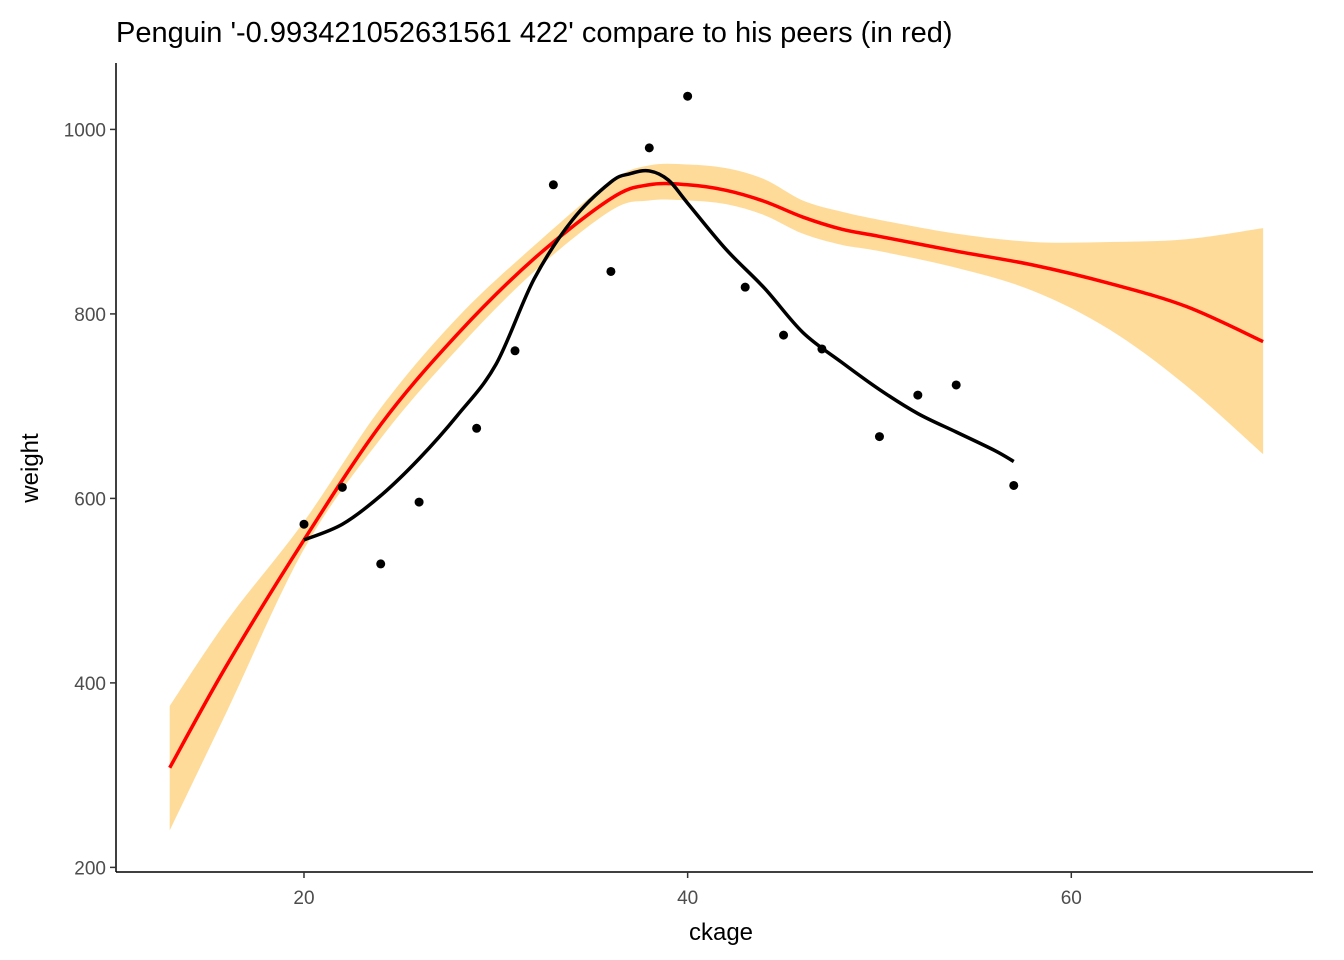  Describe the element at coordinates (90, 868) in the screenshot. I see `y-tick-label: 200` at that location.